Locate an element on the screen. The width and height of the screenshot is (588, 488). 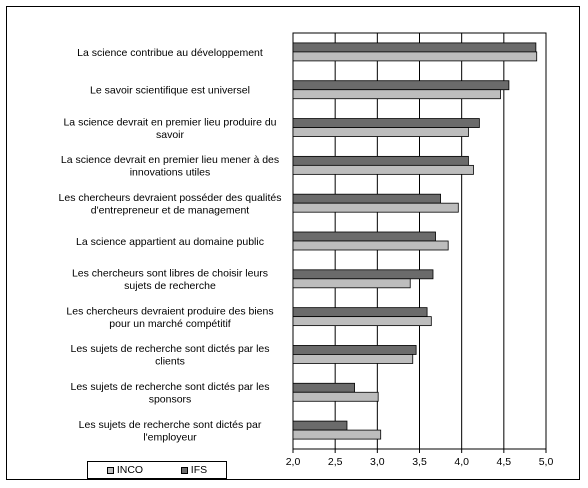
category-label: Le savoir scientifique est universel is located at coordinates (170, 91).